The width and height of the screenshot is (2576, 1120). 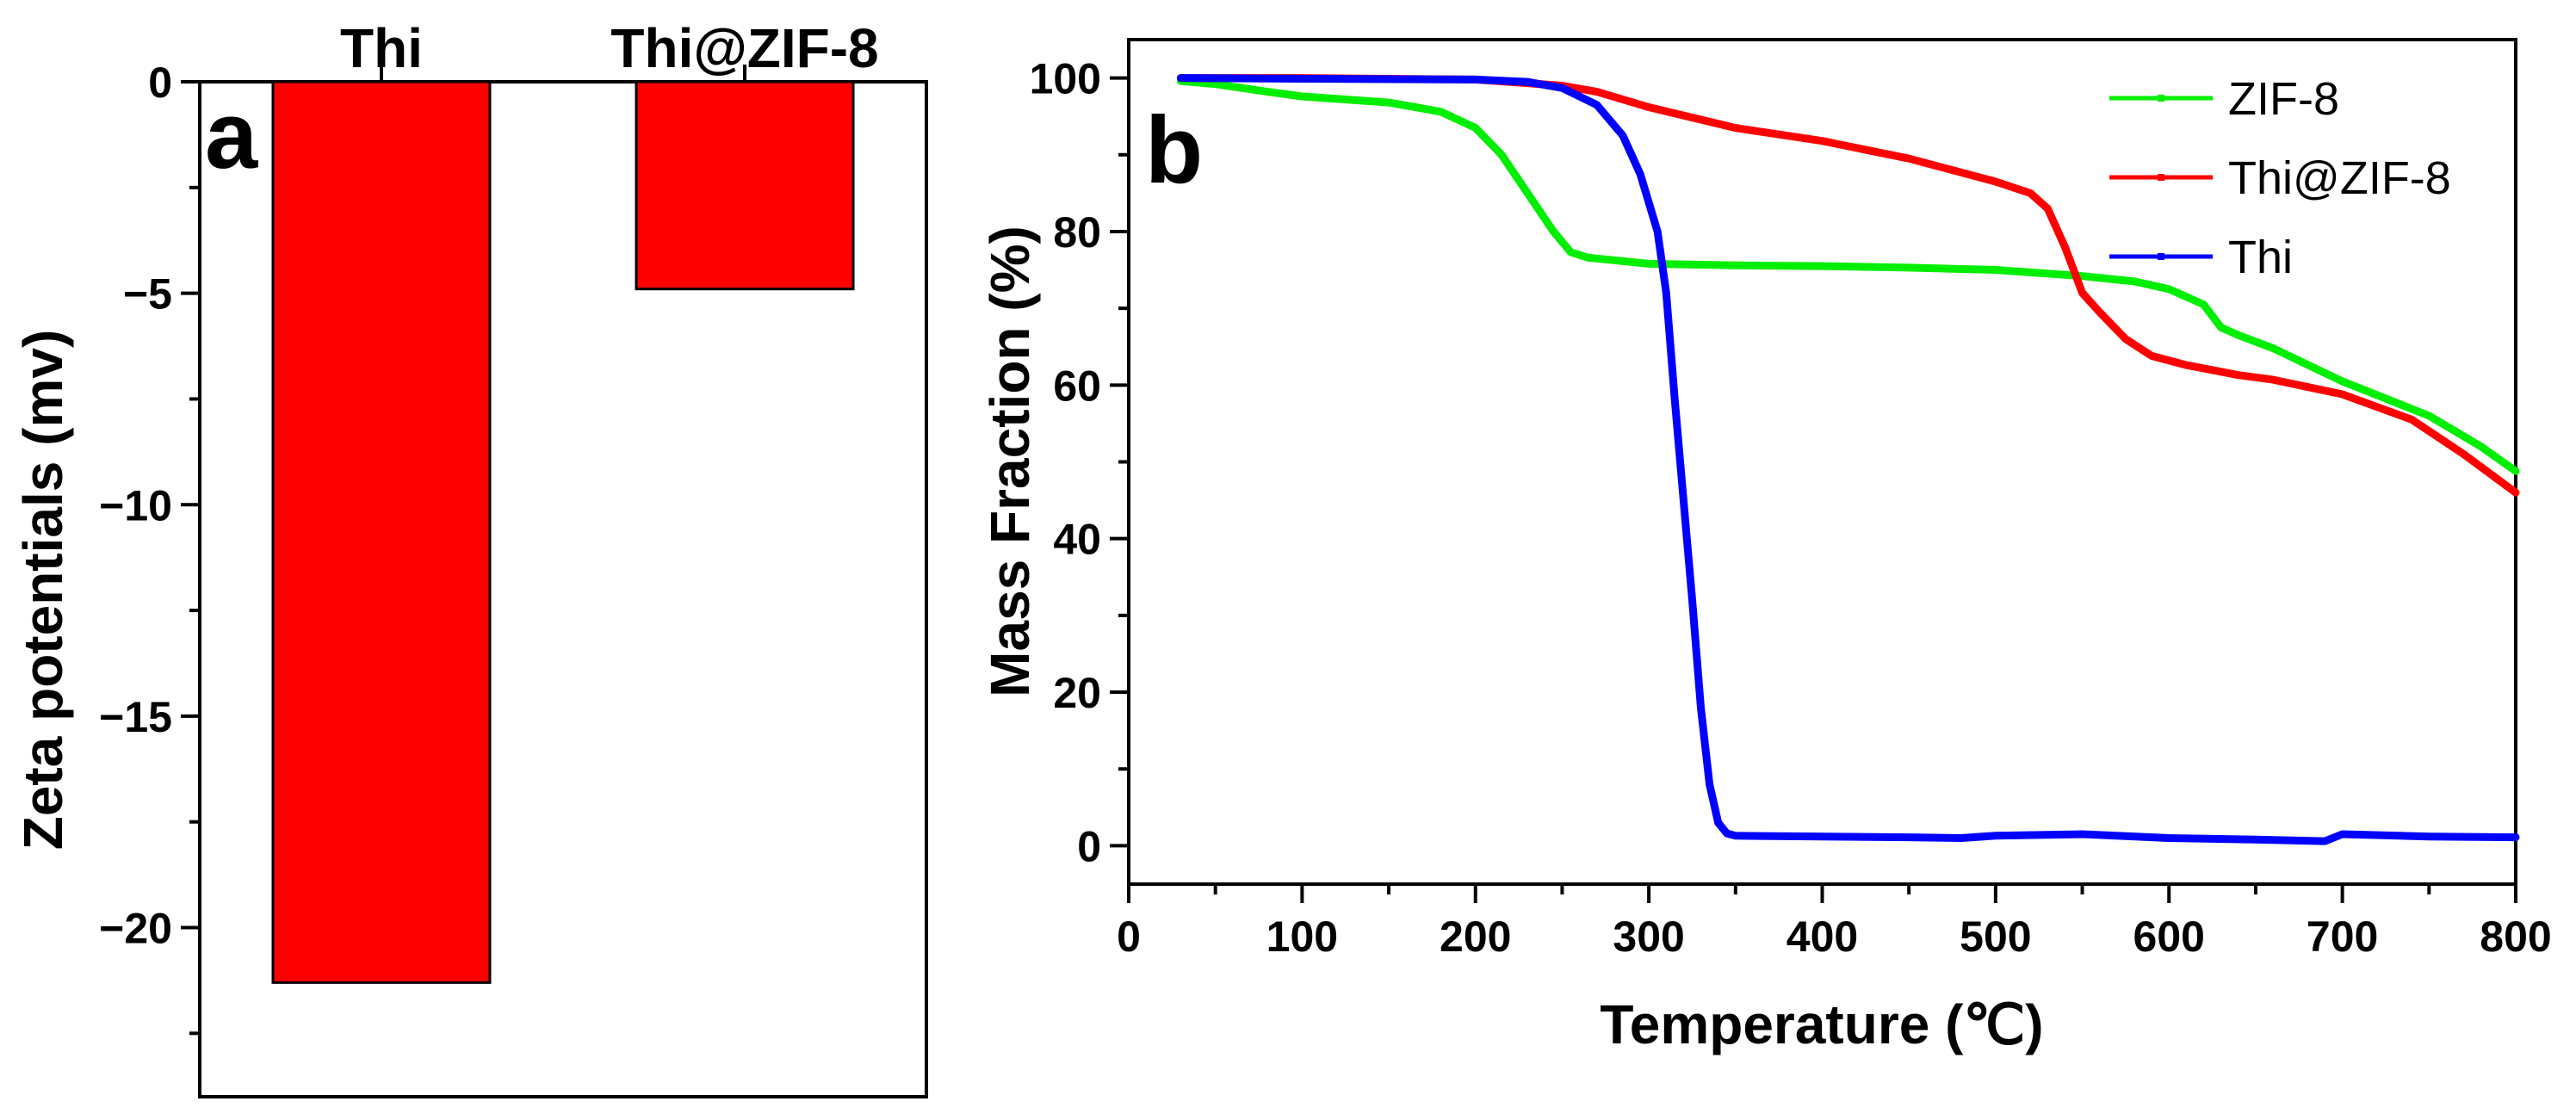 I want to click on panel-a-category-labels: Thi Thi@ZIF-8, so click(x=609, y=49).